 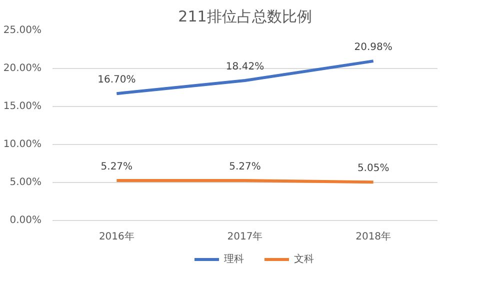 What do you see at coordinates (116, 236) in the screenshot?
I see `x-tick-label: 2016年` at bounding box center [116, 236].